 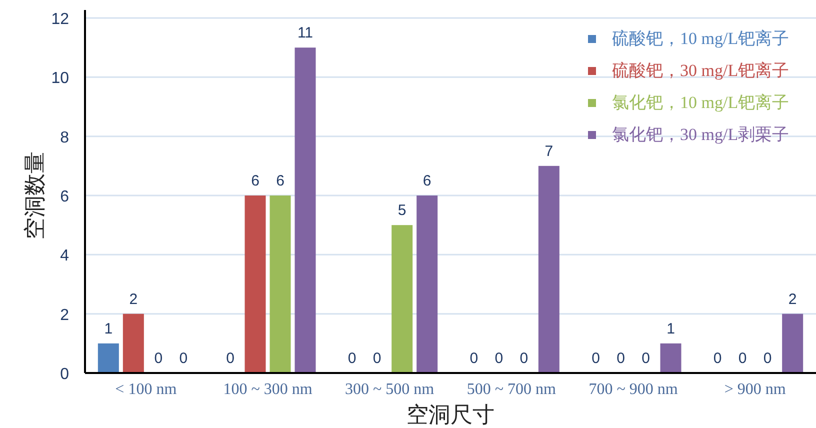 What do you see at coordinates (402, 211) in the screenshot?
I see `data-label: 5` at bounding box center [402, 211].